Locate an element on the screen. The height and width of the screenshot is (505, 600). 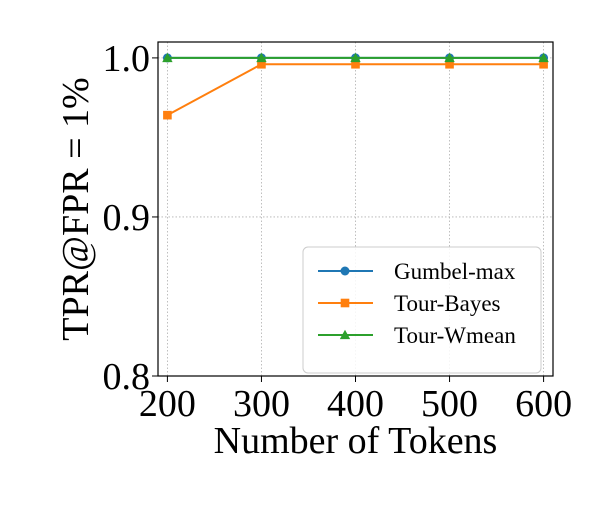
y-tick-label: 0.8 is located at coordinates (127, 377).